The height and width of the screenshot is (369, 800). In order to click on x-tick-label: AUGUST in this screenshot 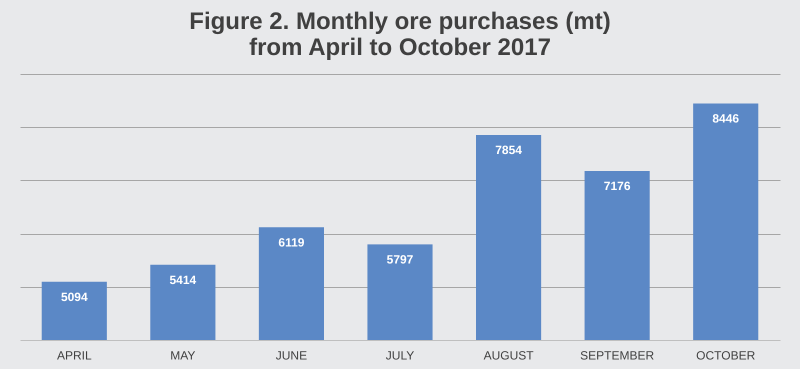, I will do `click(509, 355)`.